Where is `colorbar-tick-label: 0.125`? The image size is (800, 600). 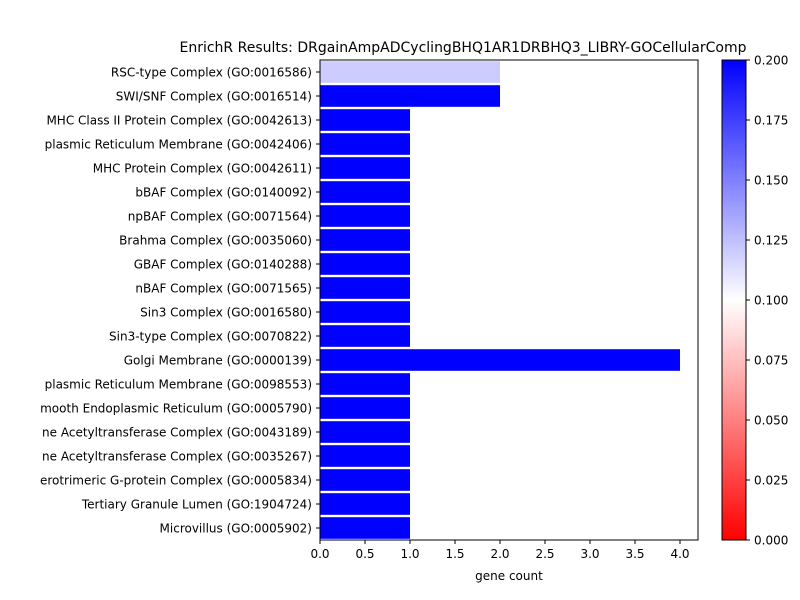
colorbar-tick-label: 0.125 is located at coordinates (771, 241).